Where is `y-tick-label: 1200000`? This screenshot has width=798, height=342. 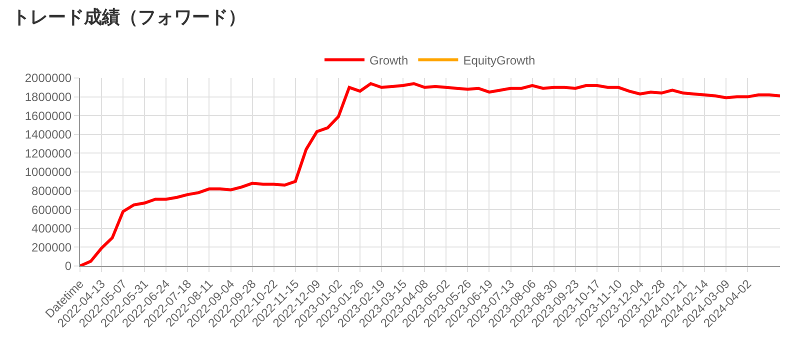 y-tick-label: 1200000 is located at coordinates (48, 153).